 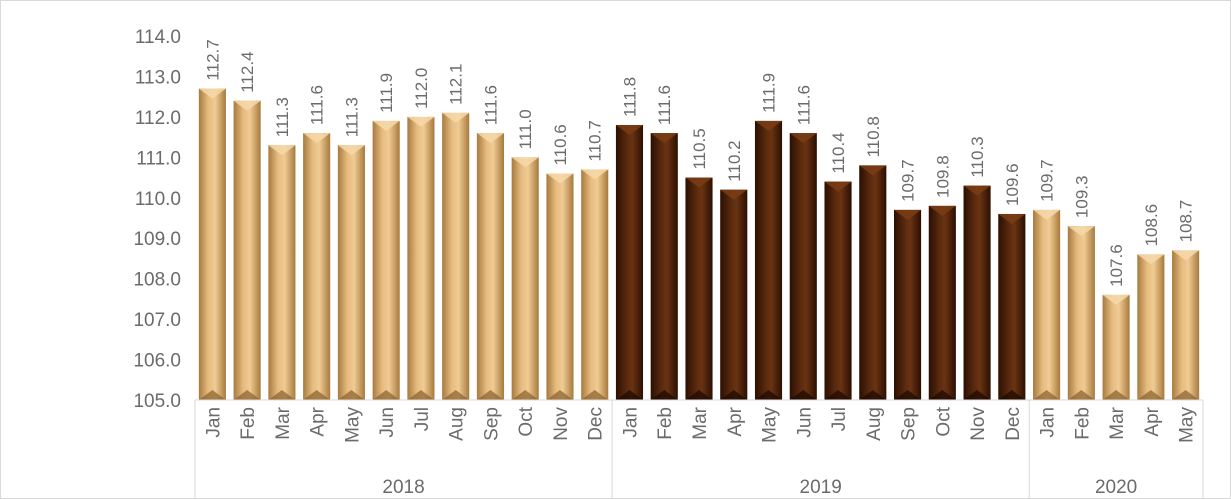 What do you see at coordinates (1116, 265) in the screenshot?
I see `data-label: 107.6` at bounding box center [1116, 265].